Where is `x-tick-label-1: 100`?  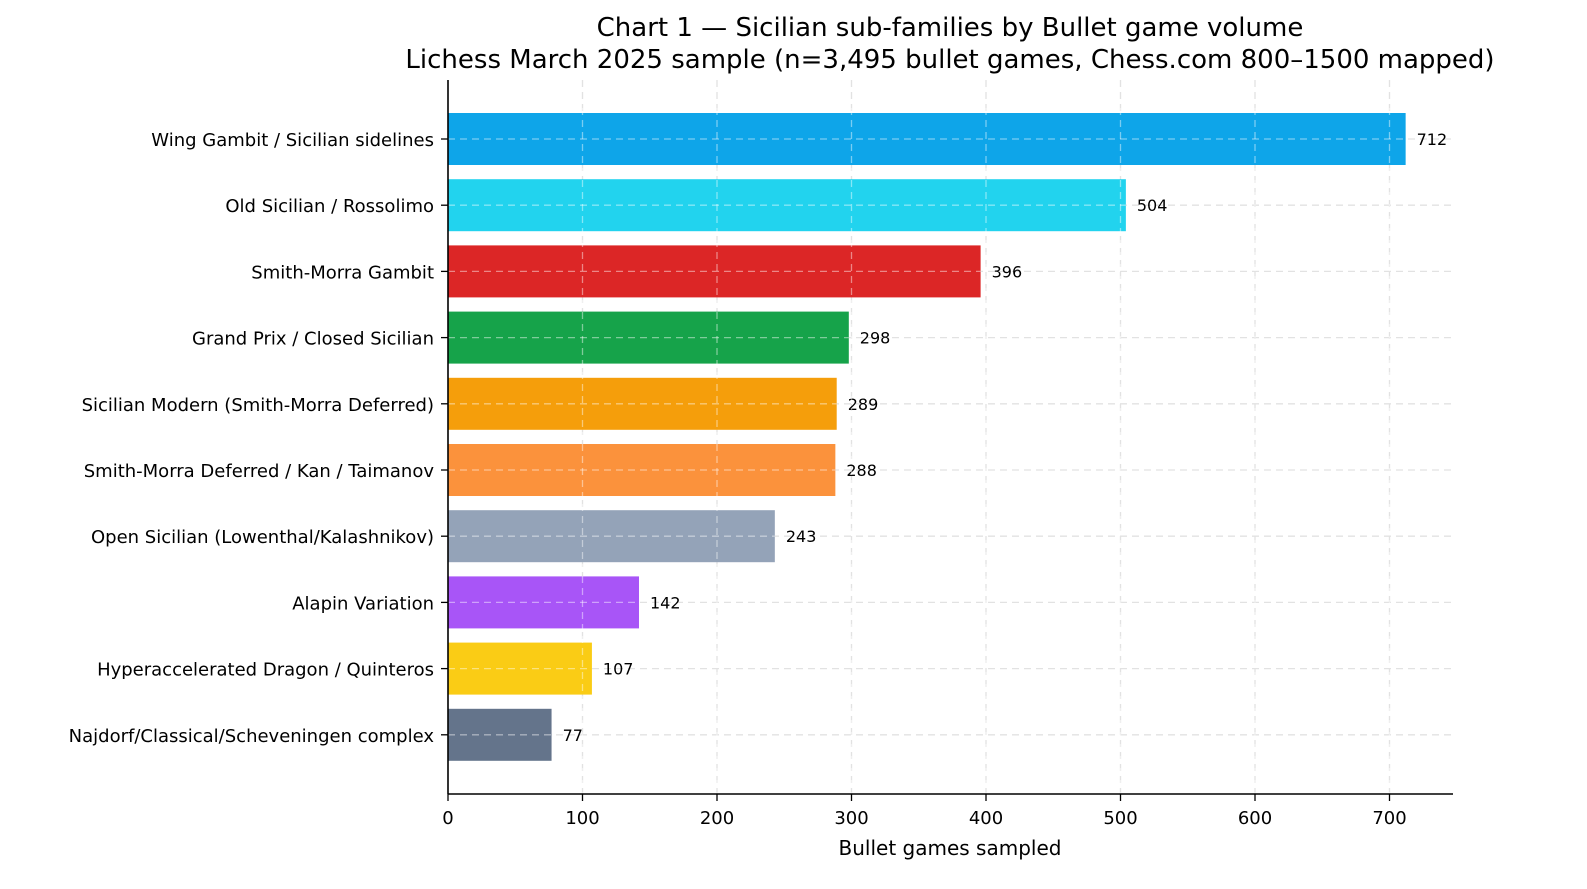 x-tick-label-1: 100 is located at coordinates (582, 818).